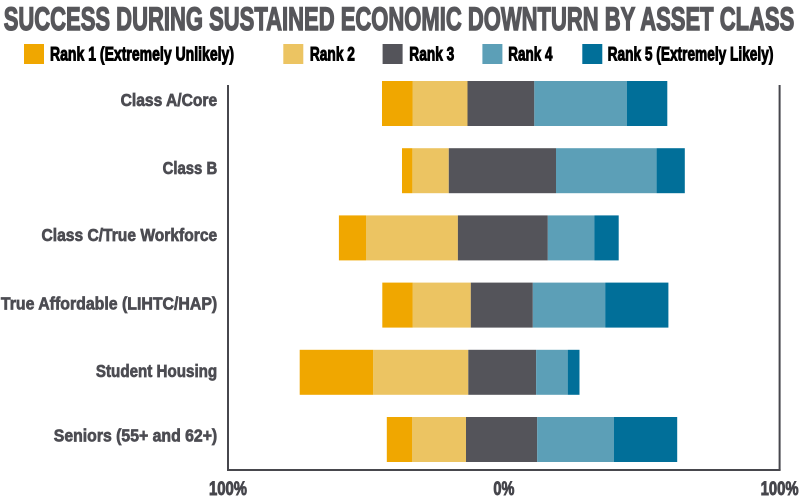  I want to click on svg-text: Seniors (55+ and 62+), so click(135, 436).